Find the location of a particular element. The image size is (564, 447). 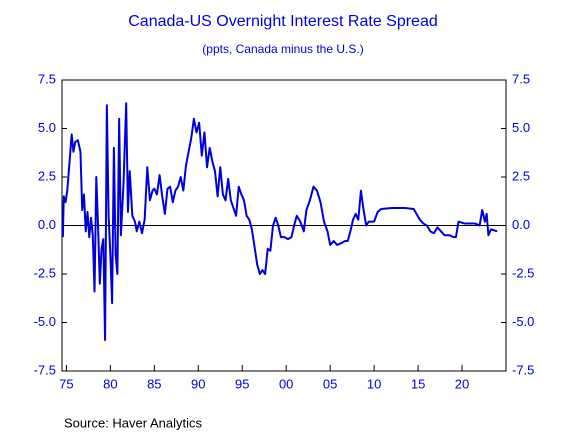

x-tick-label: 15 is located at coordinates (418, 383).